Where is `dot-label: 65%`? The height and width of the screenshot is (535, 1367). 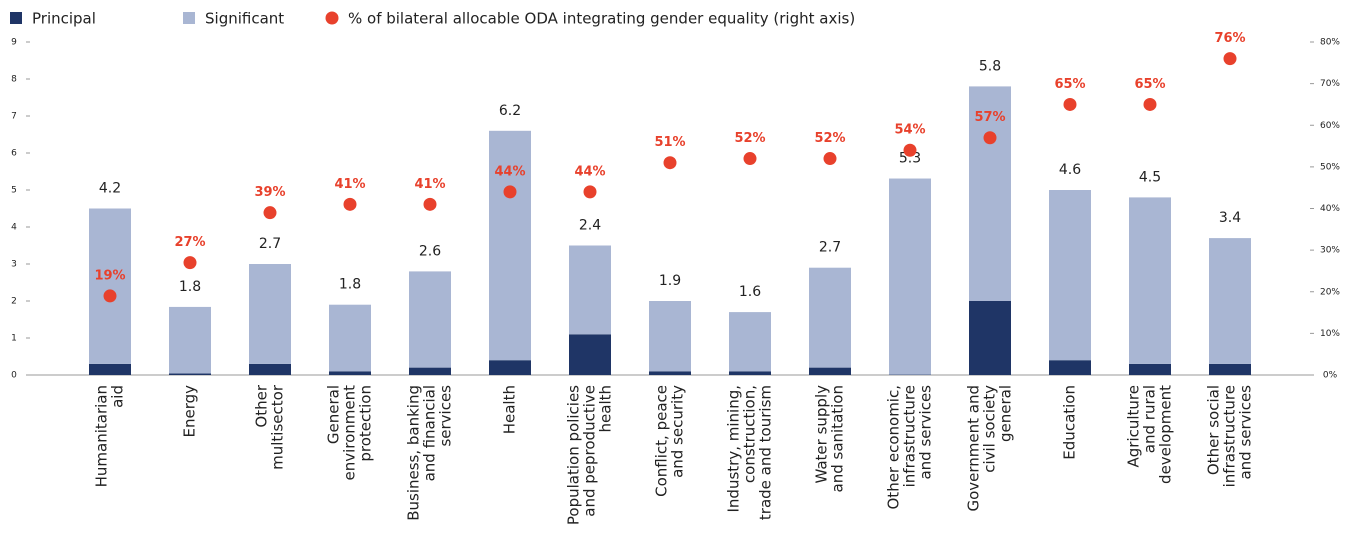 dot-label: 65% is located at coordinates (1069, 84).